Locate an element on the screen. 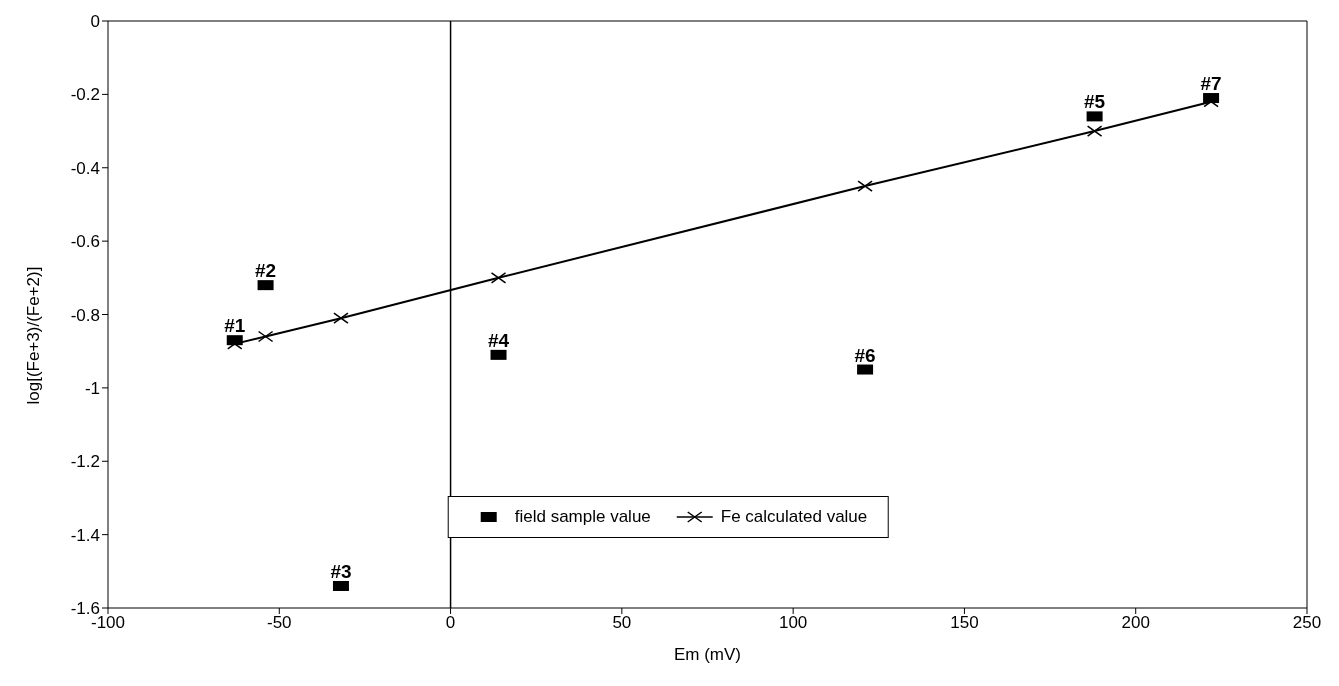 The width and height of the screenshot is (1339, 686). y-tick-label: -0.4 is located at coordinates (85, 168).